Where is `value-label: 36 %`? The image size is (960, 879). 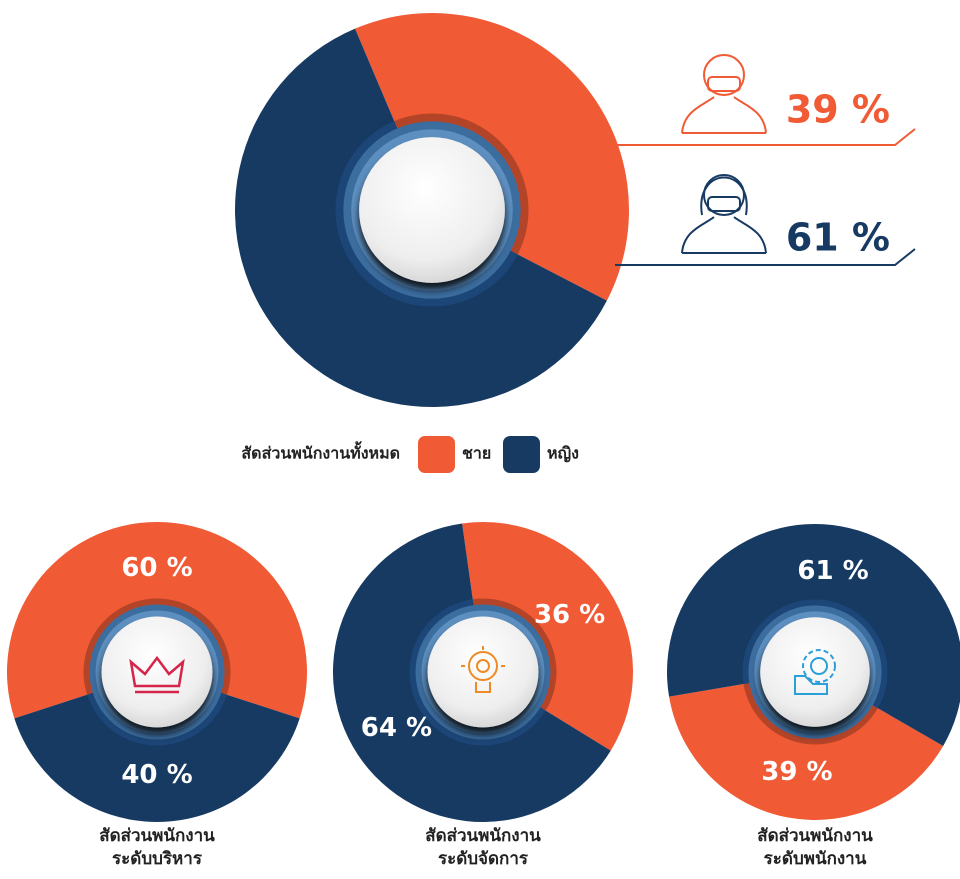 value-label: 36 % is located at coordinates (569, 615).